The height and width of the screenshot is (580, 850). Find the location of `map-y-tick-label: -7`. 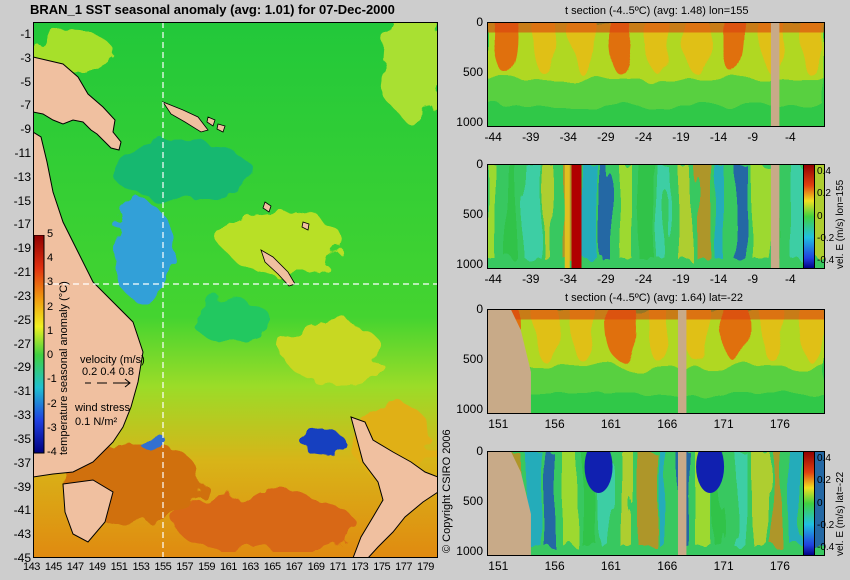

map-y-tick-label: -7 is located at coordinates (25, 105).